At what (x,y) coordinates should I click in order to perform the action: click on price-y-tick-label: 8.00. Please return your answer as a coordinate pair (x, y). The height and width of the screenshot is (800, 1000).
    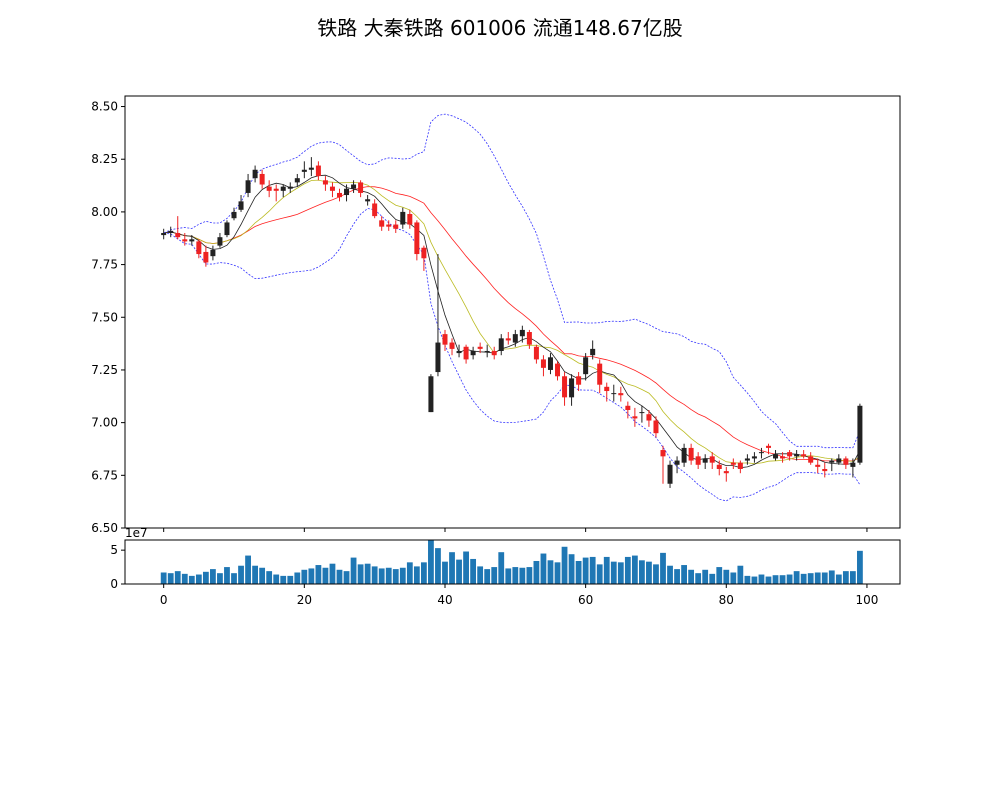
    Looking at the image, I should click on (104, 212).